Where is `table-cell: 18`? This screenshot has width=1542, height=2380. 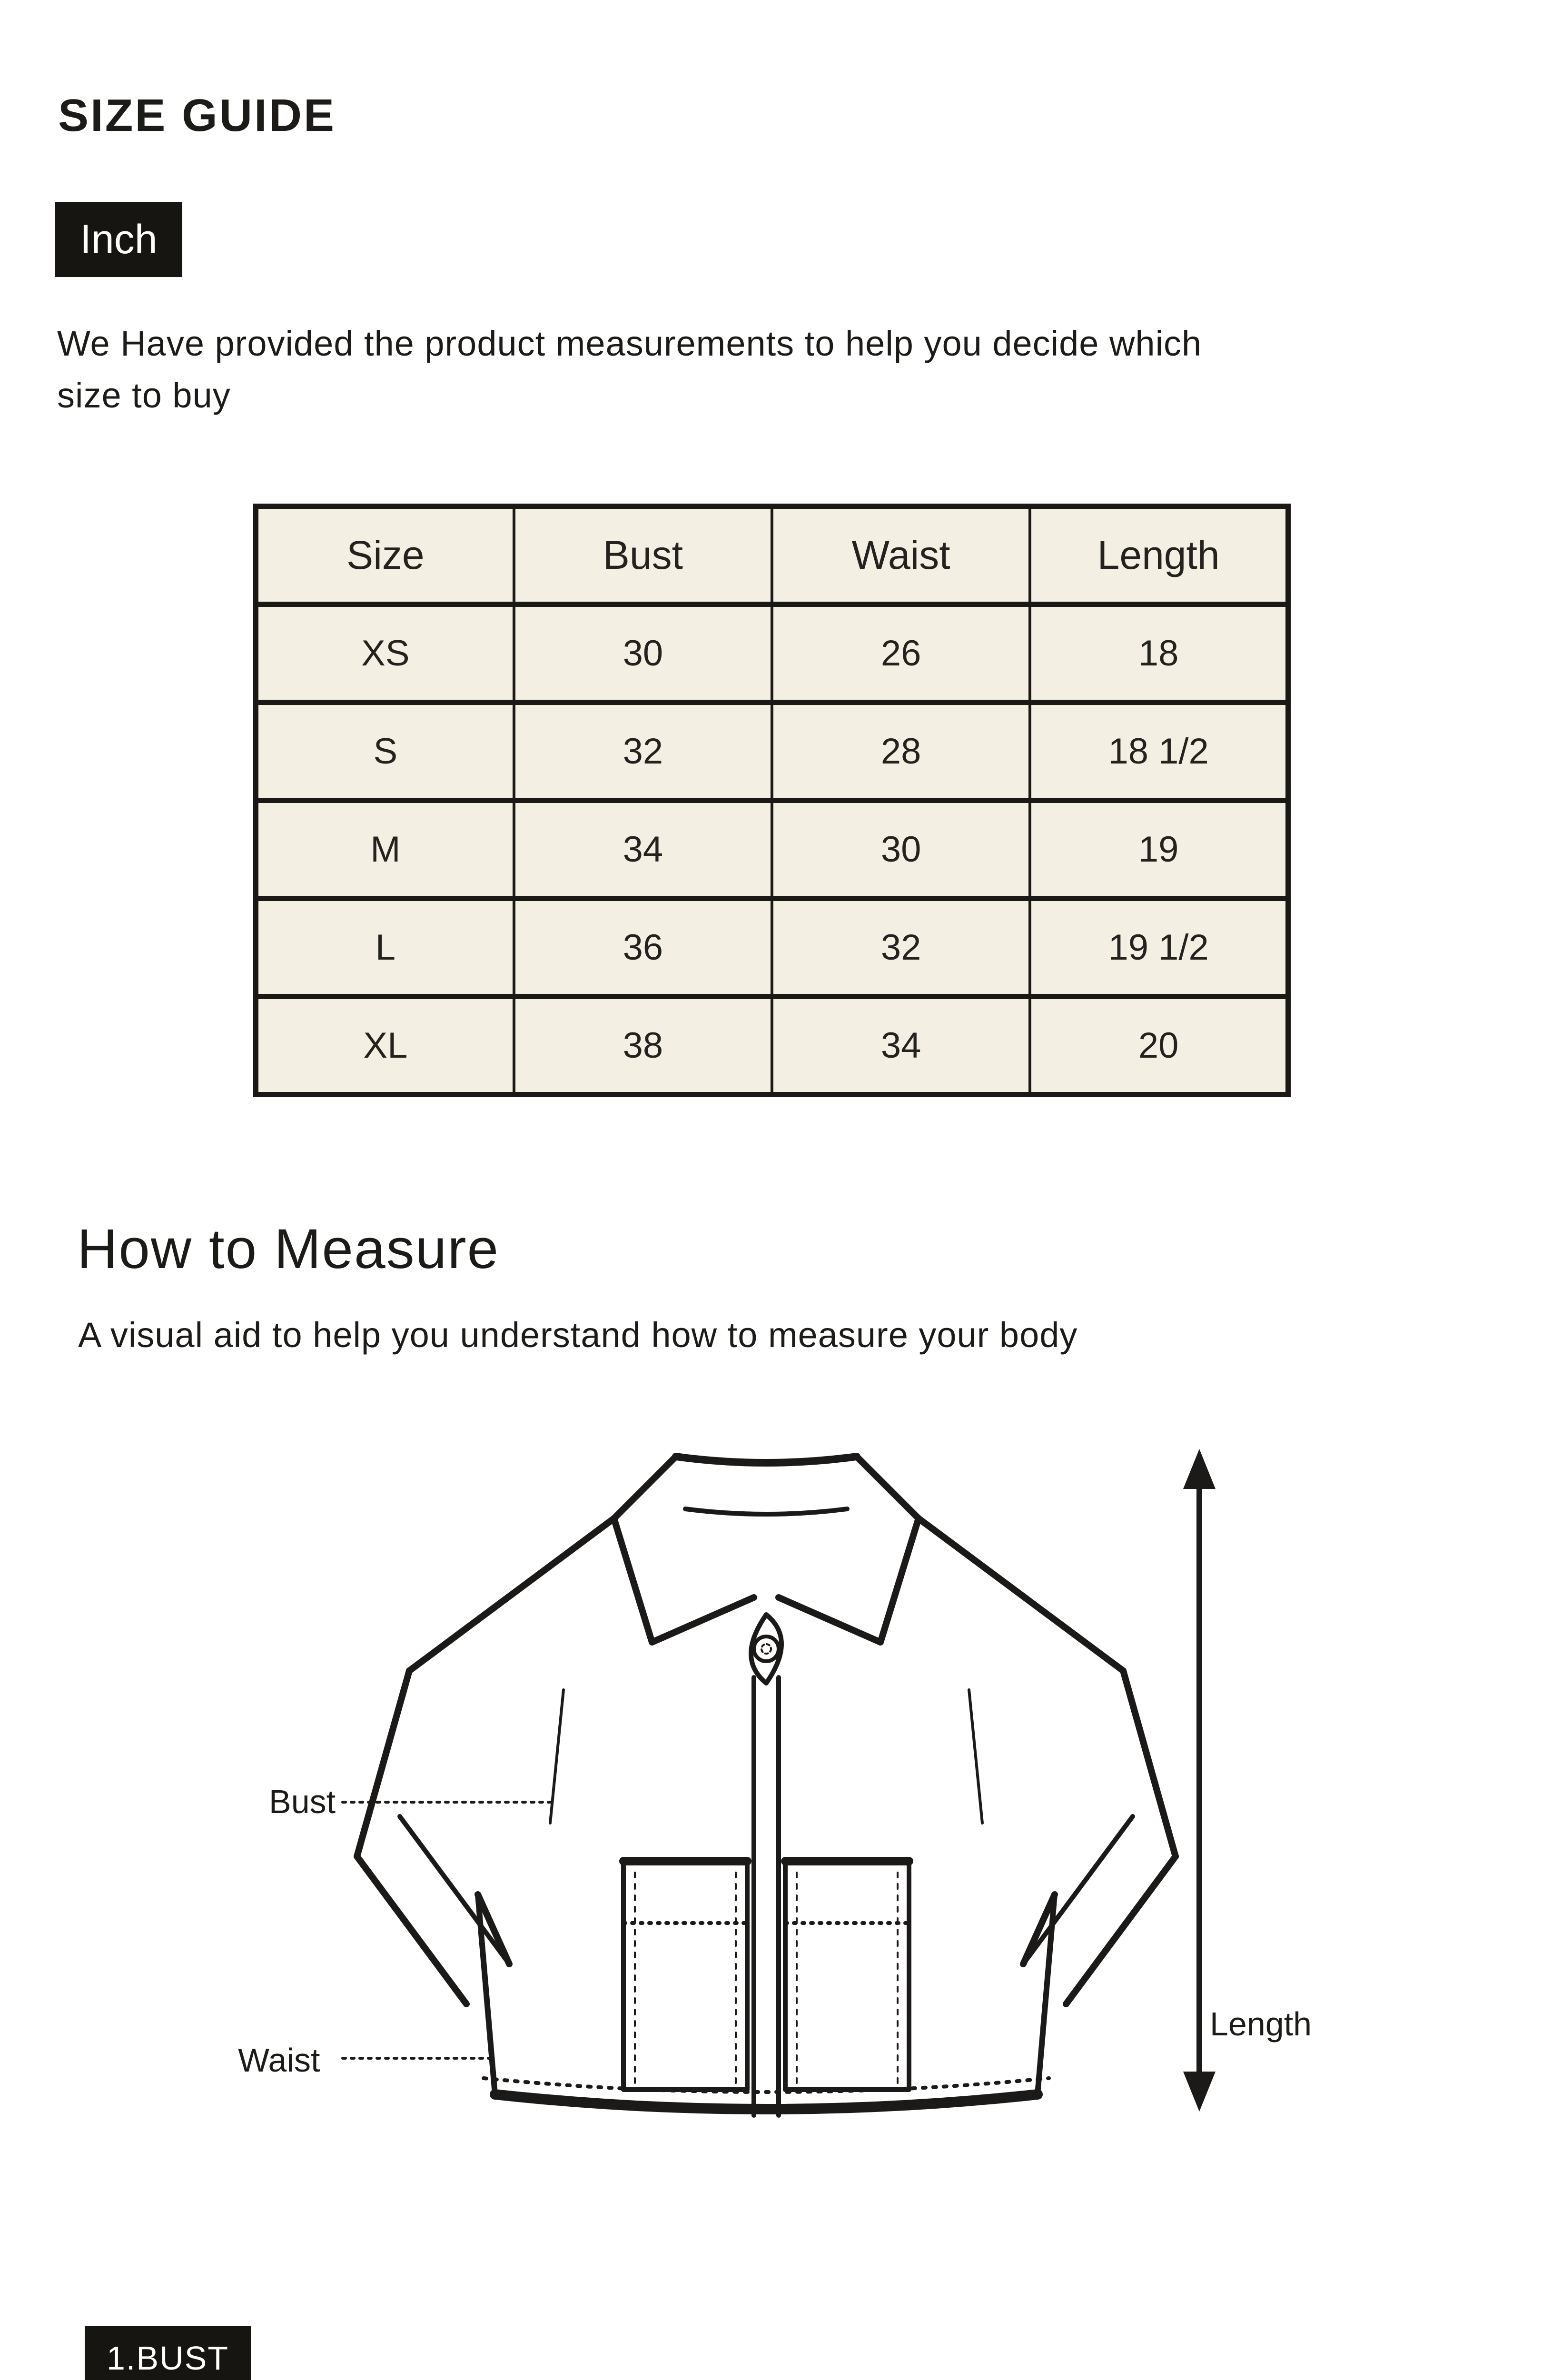 table-cell: 18 is located at coordinates (1159, 653).